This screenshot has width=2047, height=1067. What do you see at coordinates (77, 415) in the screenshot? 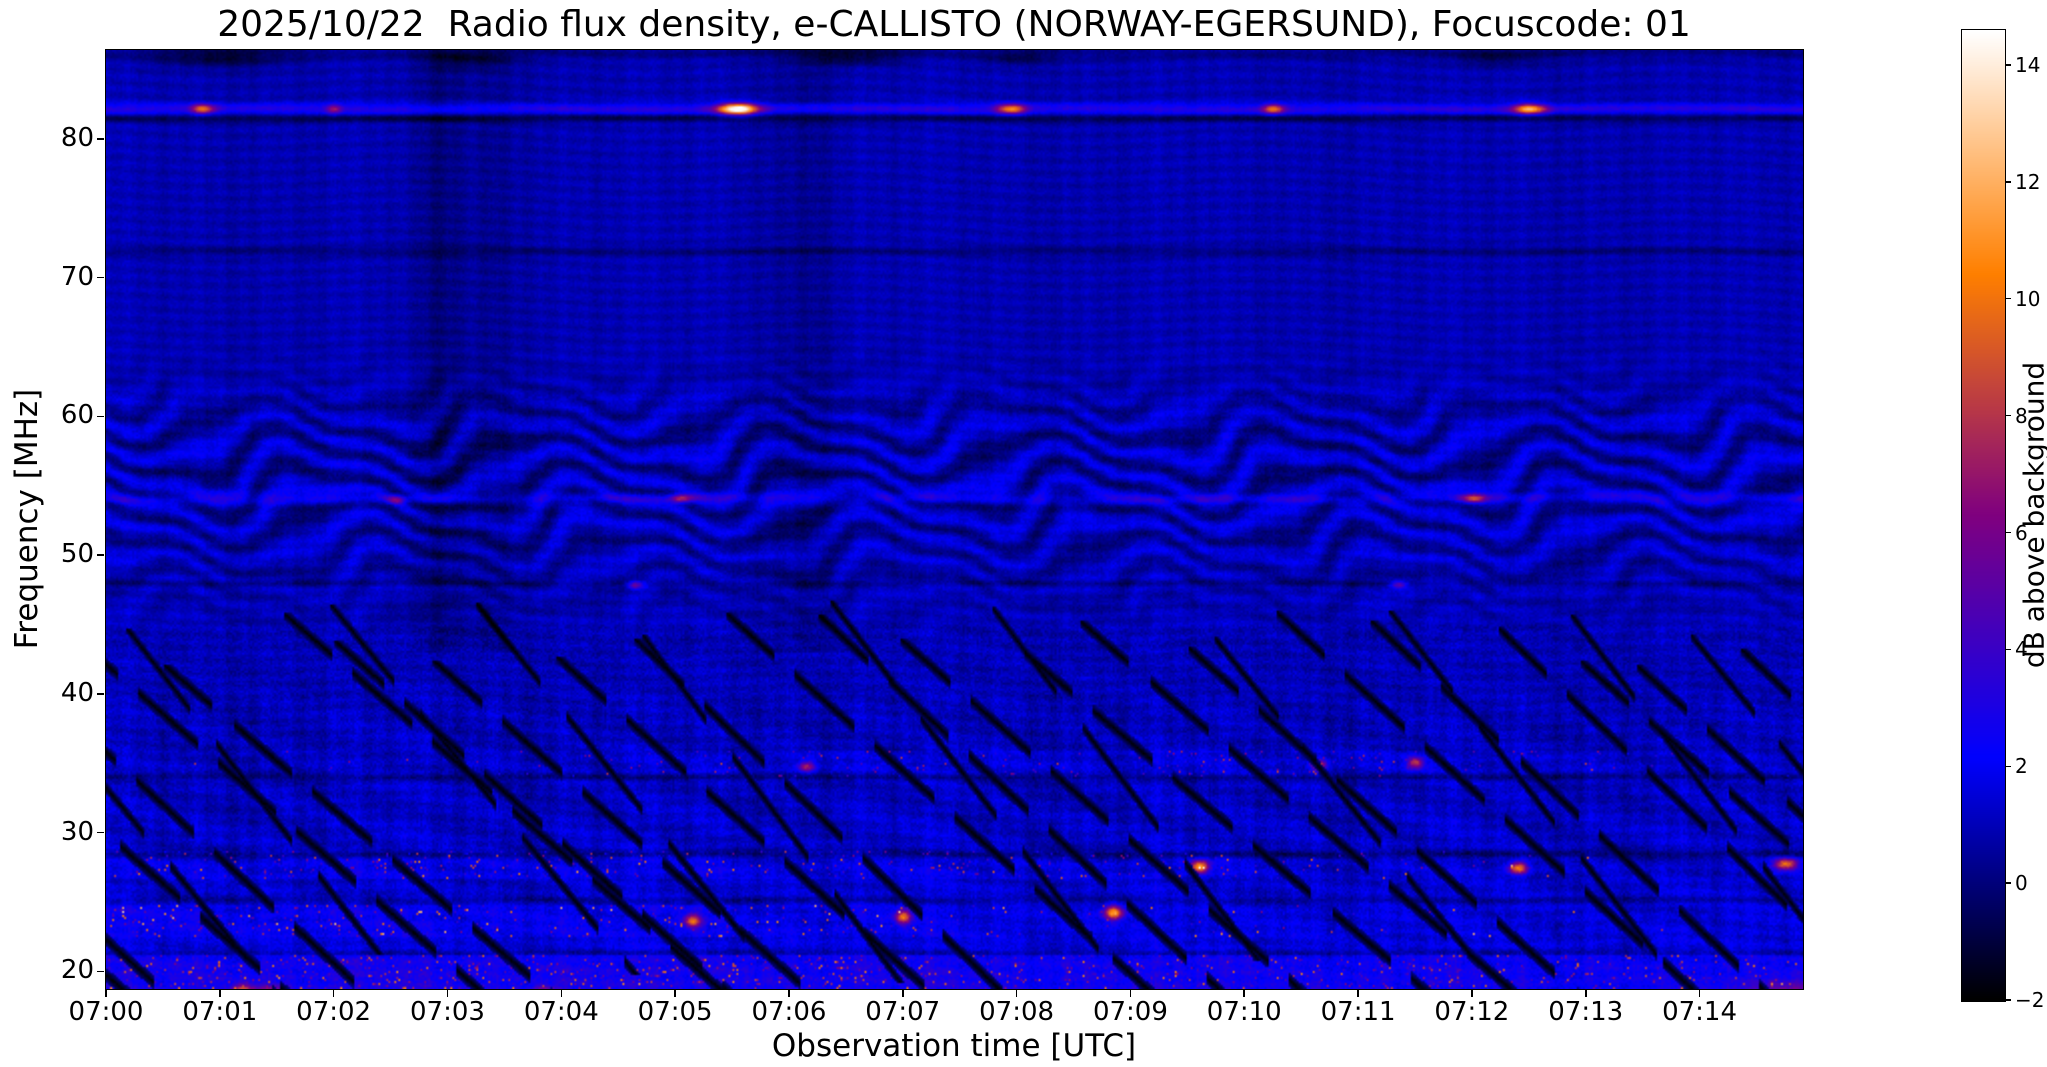
I see `y-tick-label: 60` at bounding box center [77, 415].